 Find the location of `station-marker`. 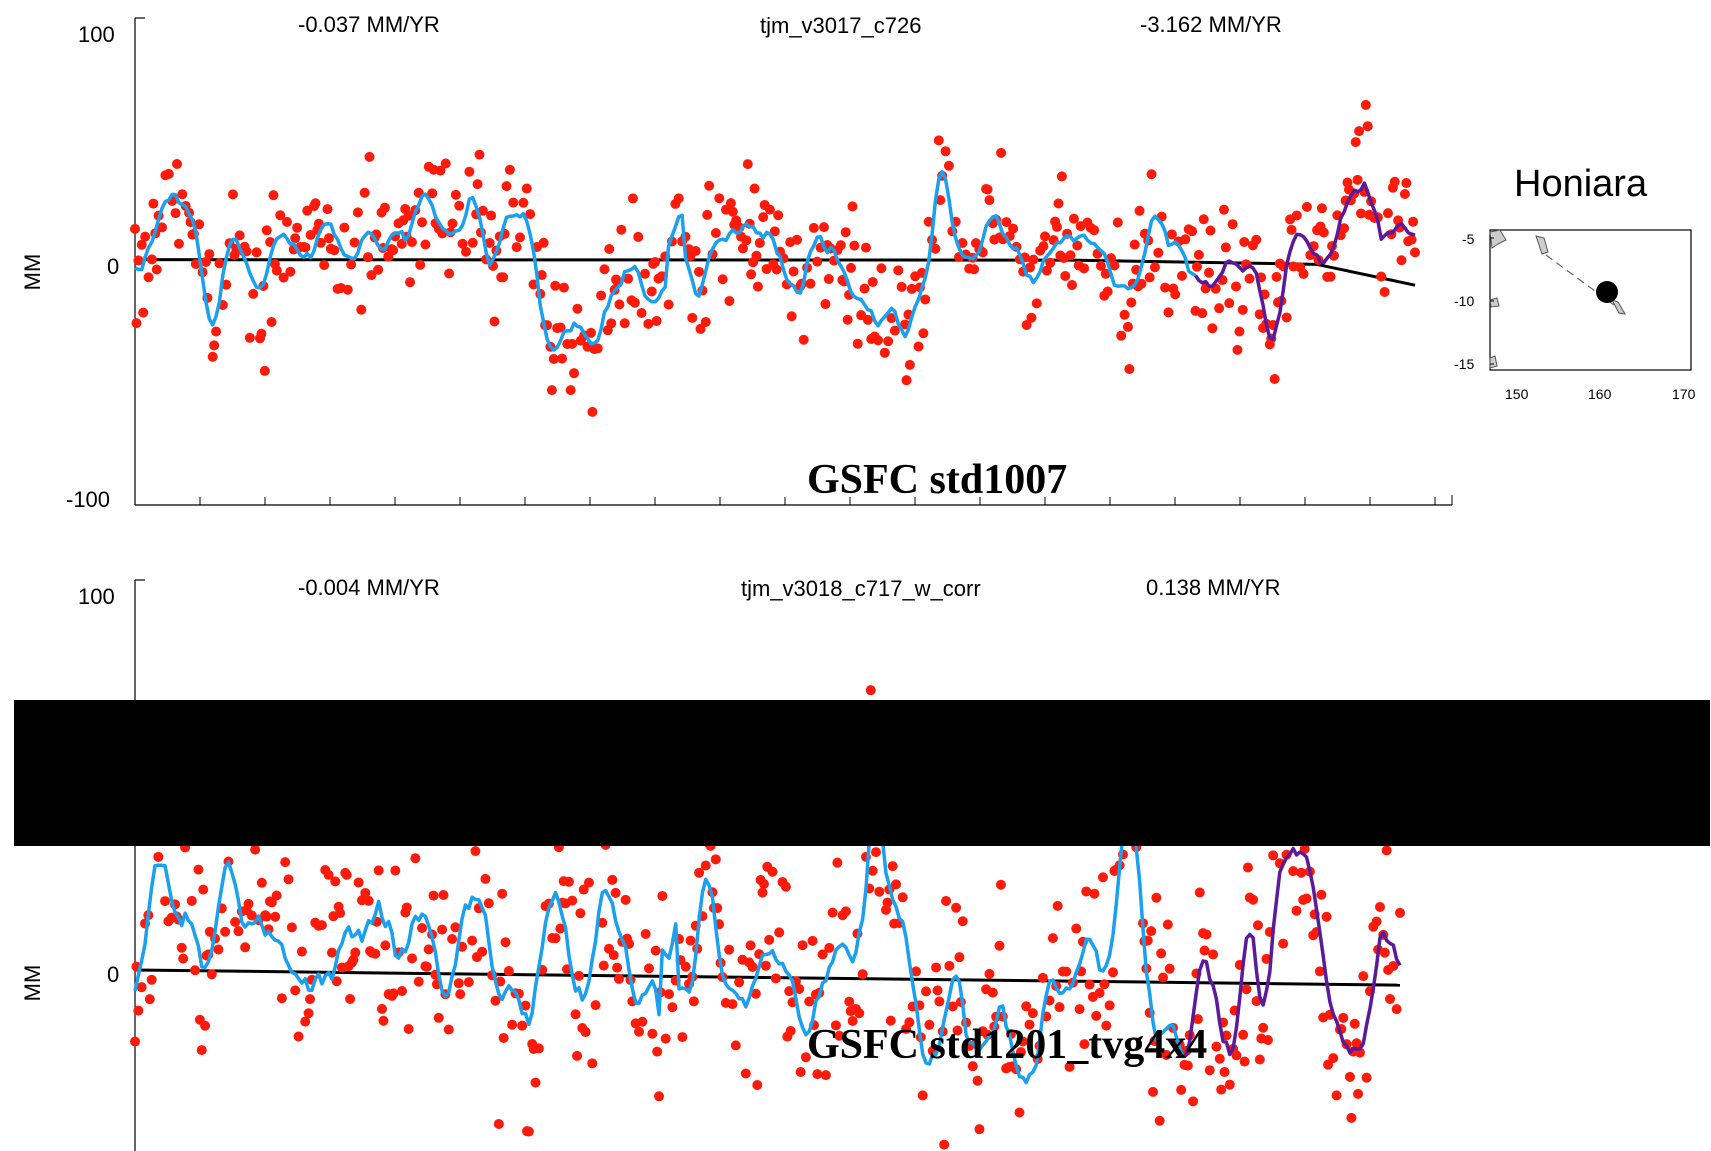

station-marker is located at coordinates (1607, 292).